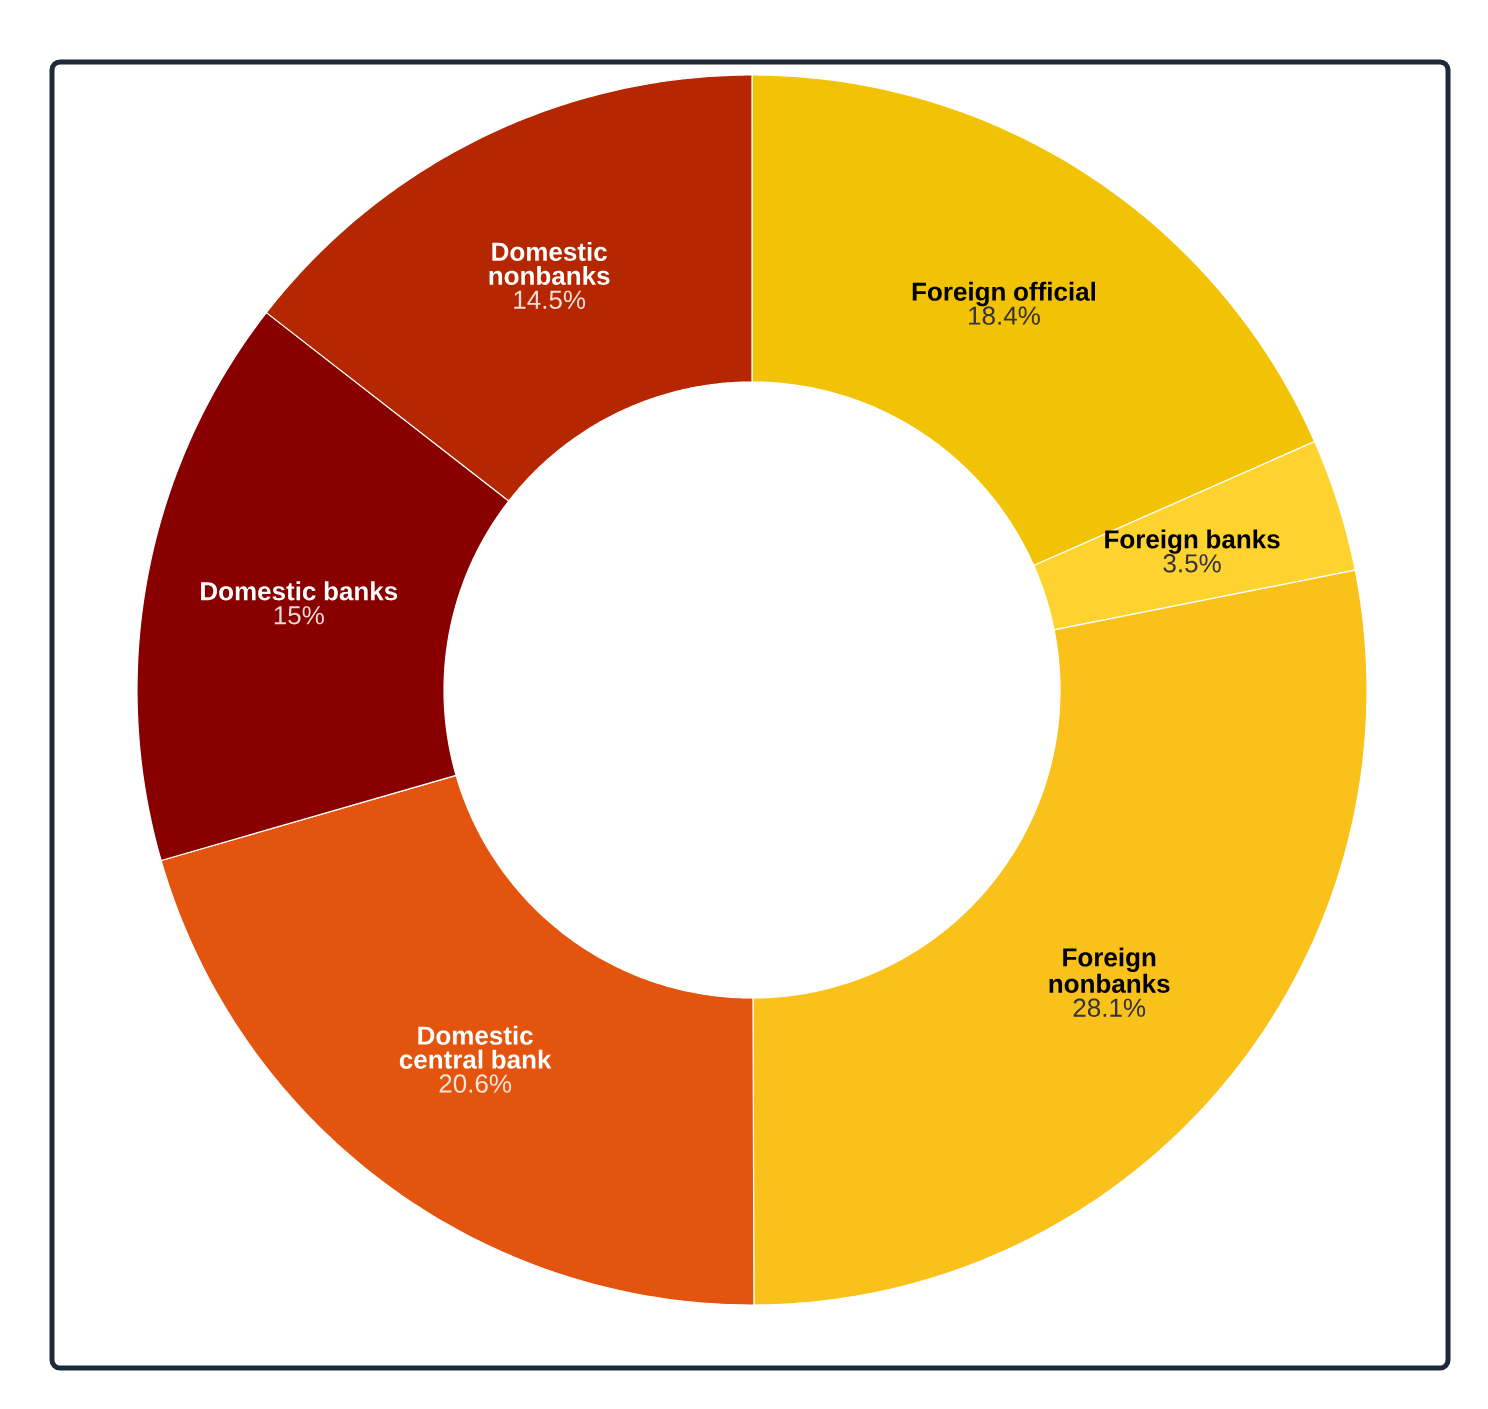  I want to click on slice-label: Foreign official, so click(1004, 294).